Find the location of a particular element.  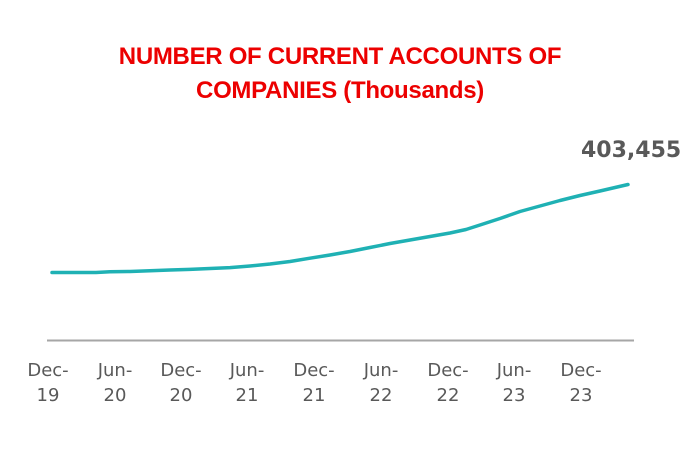

x-tick-dec-21: Dec- 21 is located at coordinates (314, 383).